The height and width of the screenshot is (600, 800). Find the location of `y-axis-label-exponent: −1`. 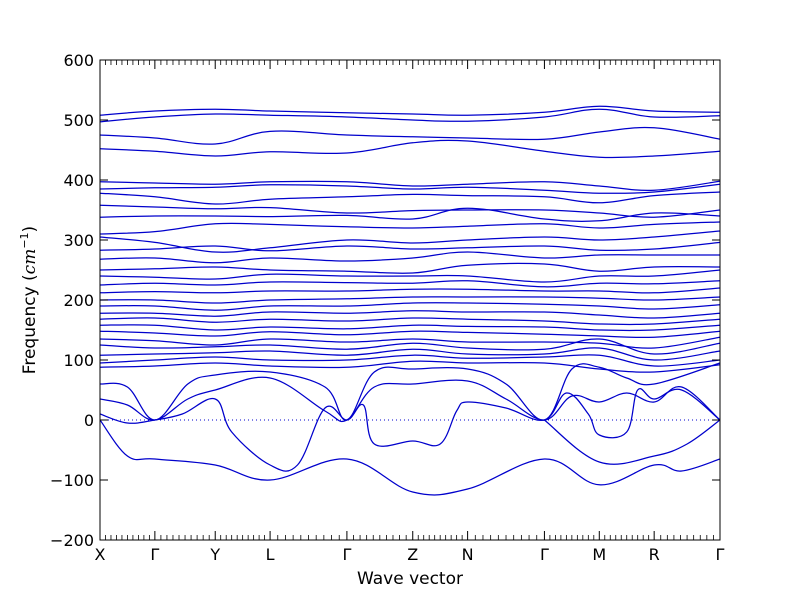

y-axis-label-exponent: −1 is located at coordinates (24, 240).